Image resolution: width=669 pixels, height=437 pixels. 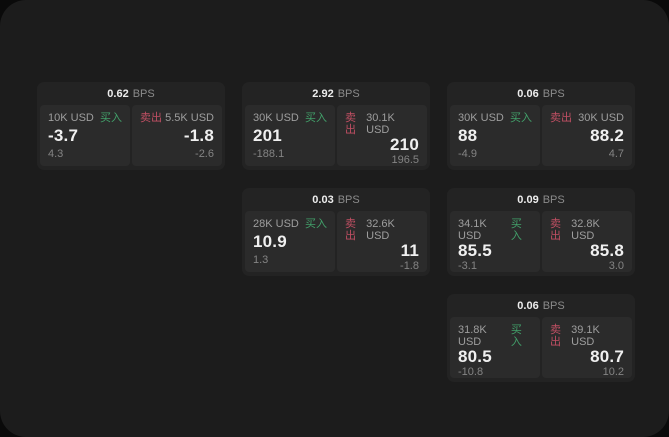 I want to click on buy-panel-header: 28K USD 买入, so click(x=290, y=224).